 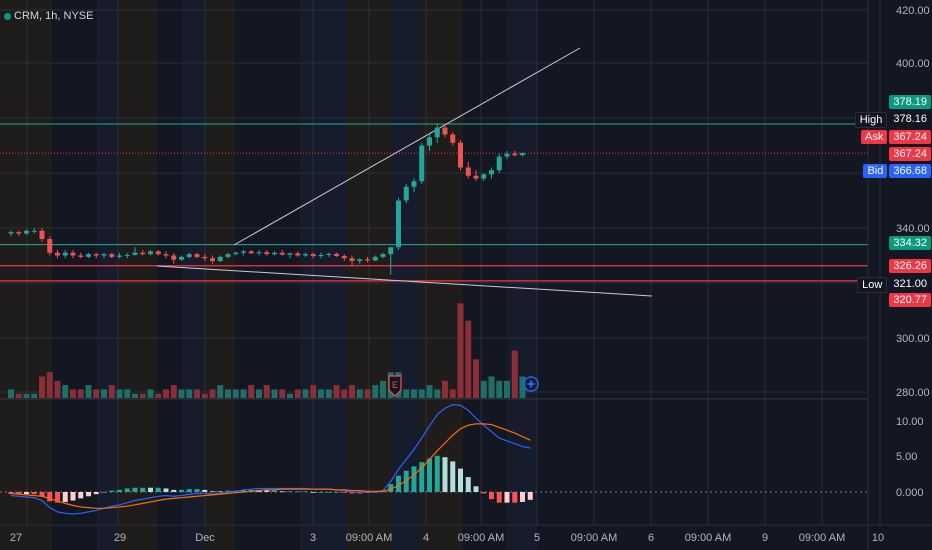 I want to click on last-price-label: 367.24, so click(x=910, y=154).